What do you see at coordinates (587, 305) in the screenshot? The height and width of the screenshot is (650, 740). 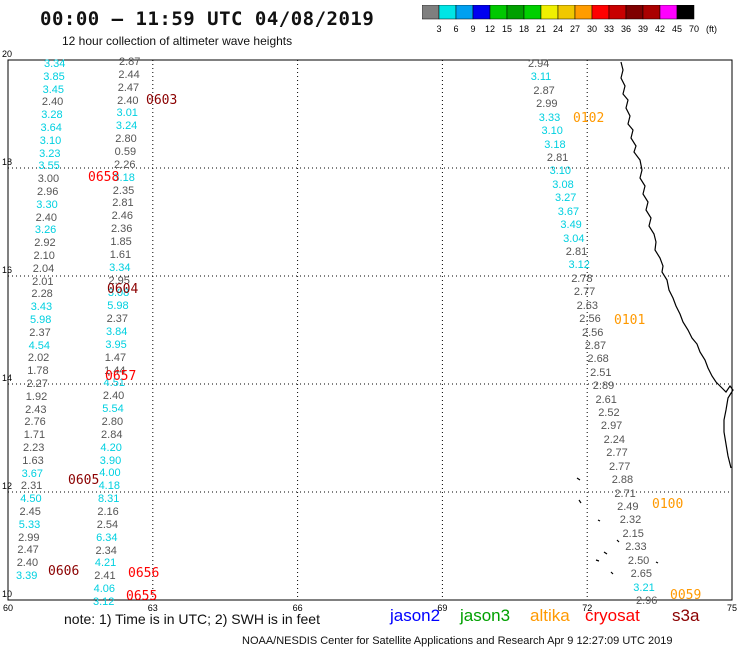 I see `wave-height-value: 2.63` at bounding box center [587, 305].